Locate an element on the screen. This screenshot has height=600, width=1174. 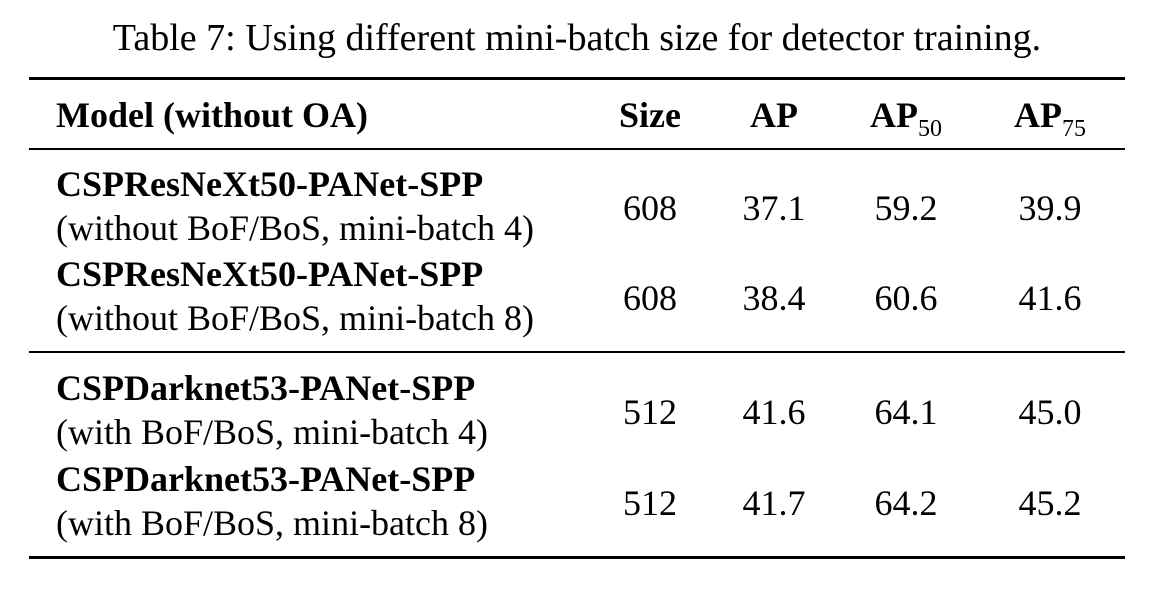
header-ap50: AP50 is located at coordinates (906, 122).